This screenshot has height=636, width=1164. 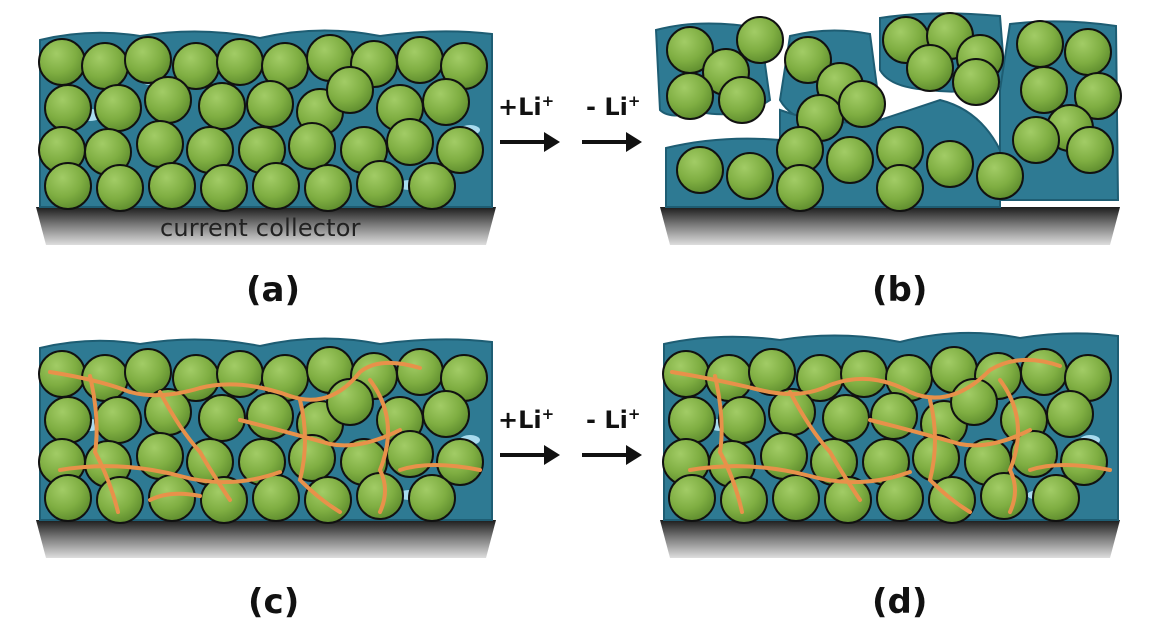 What do you see at coordinates (266, 539) in the screenshot?
I see `current-collector-c` at bounding box center [266, 539].